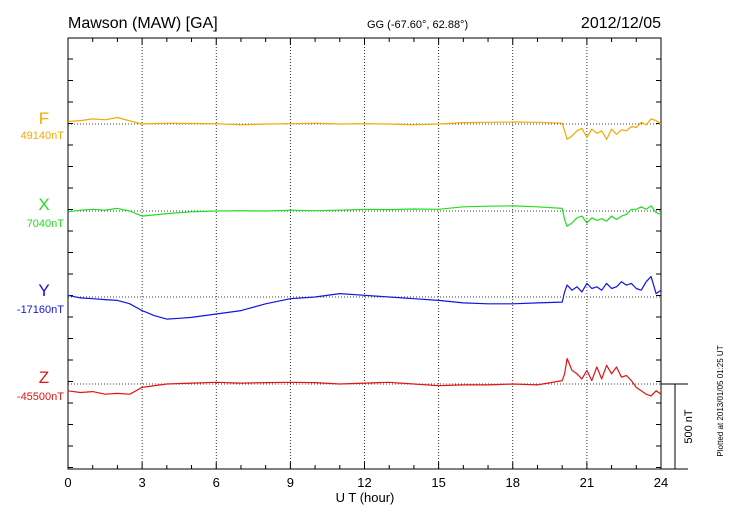 Image resolution: width=730 pixels, height=520 pixels. Describe the element at coordinates (44, 118) in the screenshot. I see `series-label-f: F` at that location.